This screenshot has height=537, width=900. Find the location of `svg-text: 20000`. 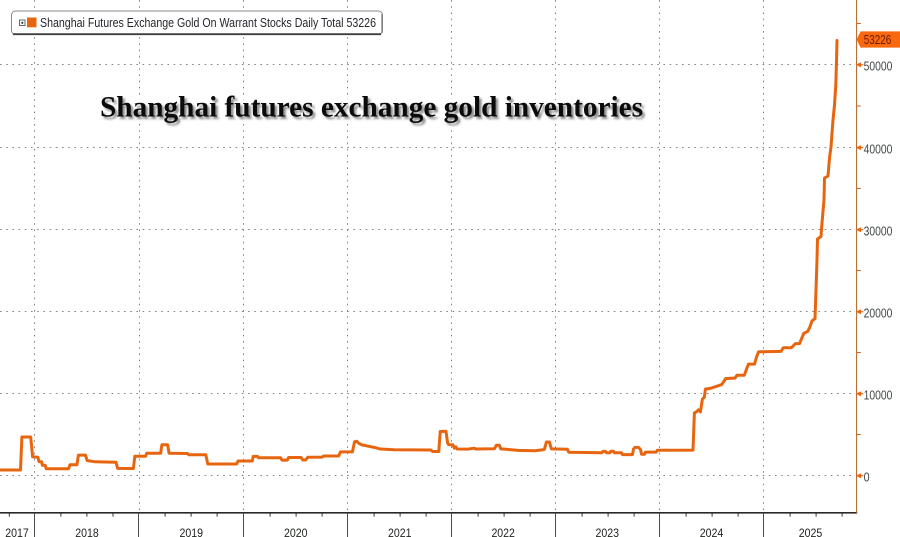

svg-text: 20000 is located at coordinates (878, 313).